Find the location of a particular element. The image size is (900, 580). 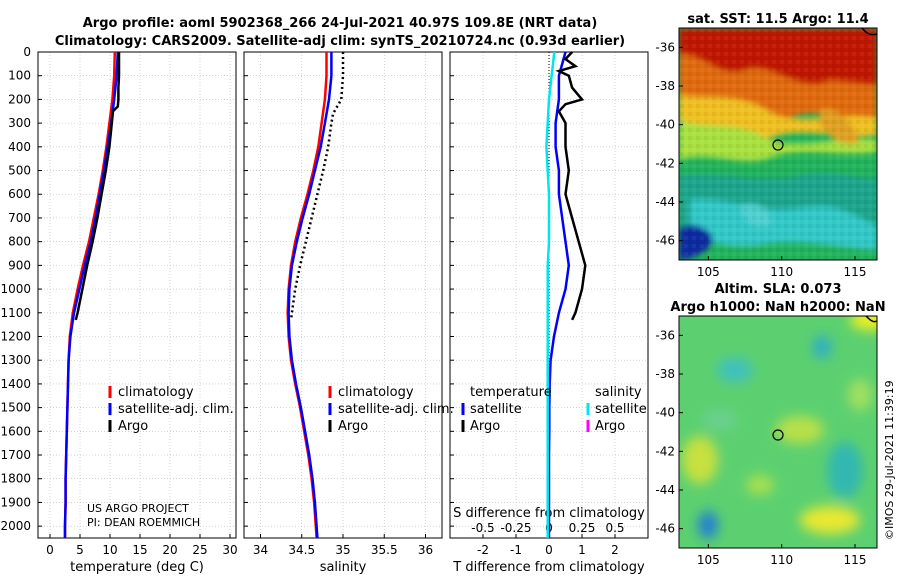

sla-map-xticks: 105 110 115 is located at coordinates (782, 555).